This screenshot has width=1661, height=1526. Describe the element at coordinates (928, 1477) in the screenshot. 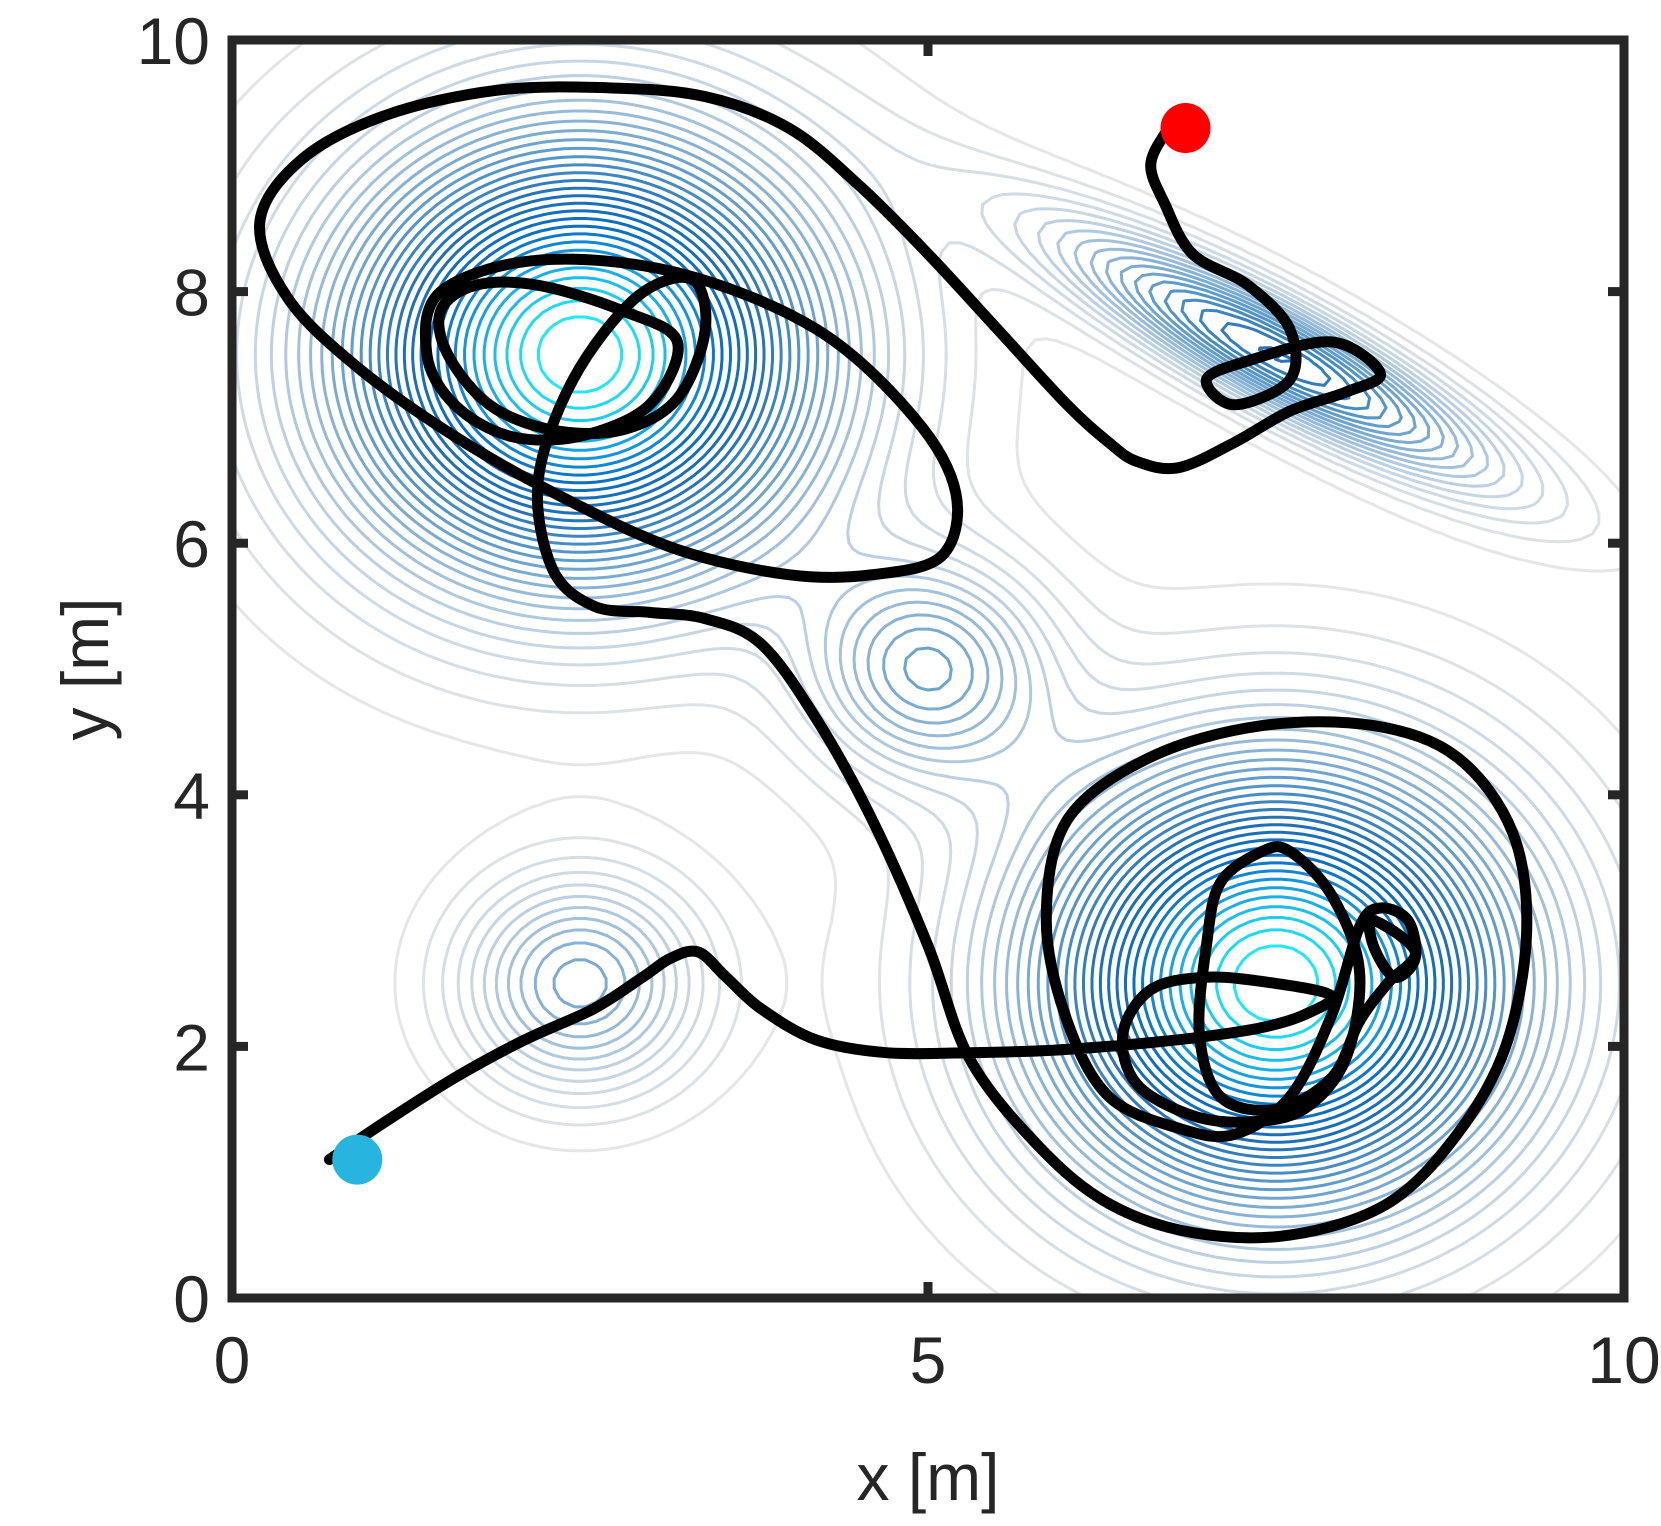

I see `x-axis-label: x [m]` at that location.